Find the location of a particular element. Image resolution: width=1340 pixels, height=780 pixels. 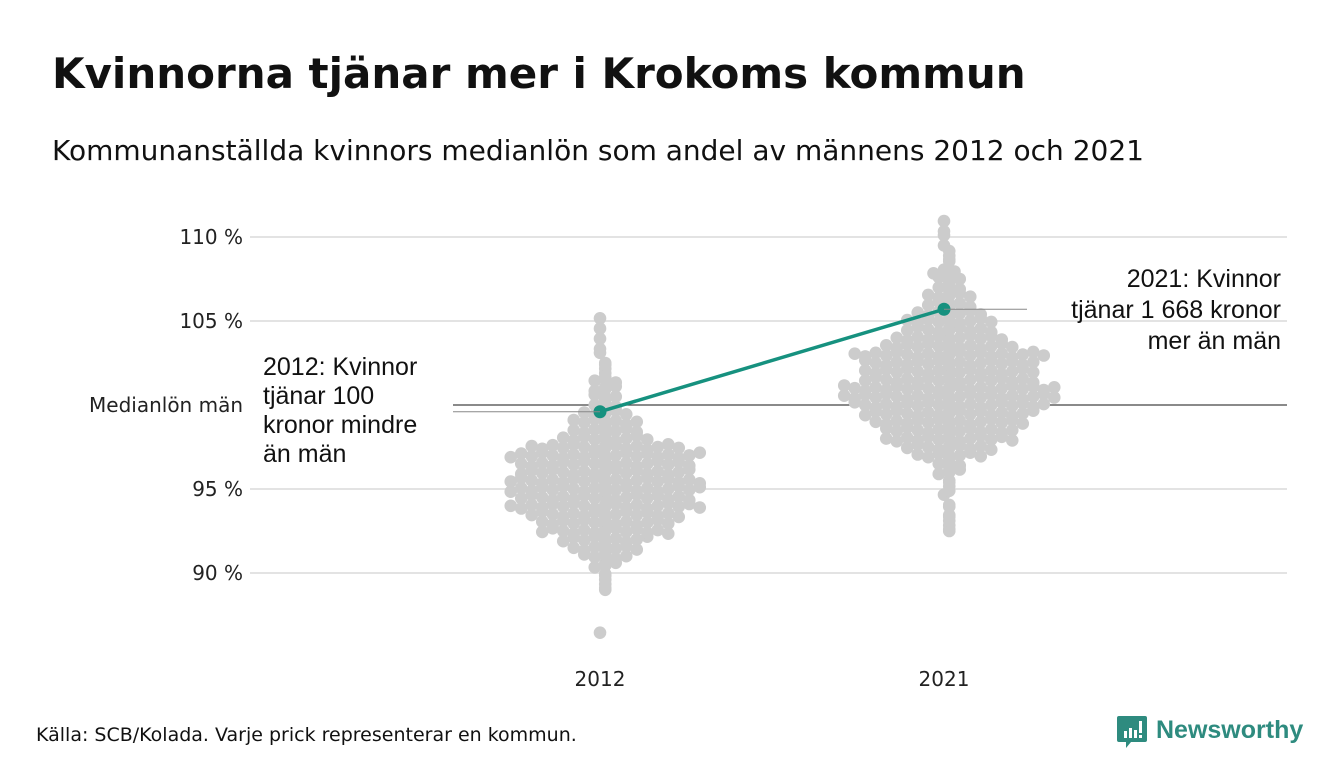

annotation-2021-line: tjänar 1 668 kronor is located at coordinates (1176, 310).